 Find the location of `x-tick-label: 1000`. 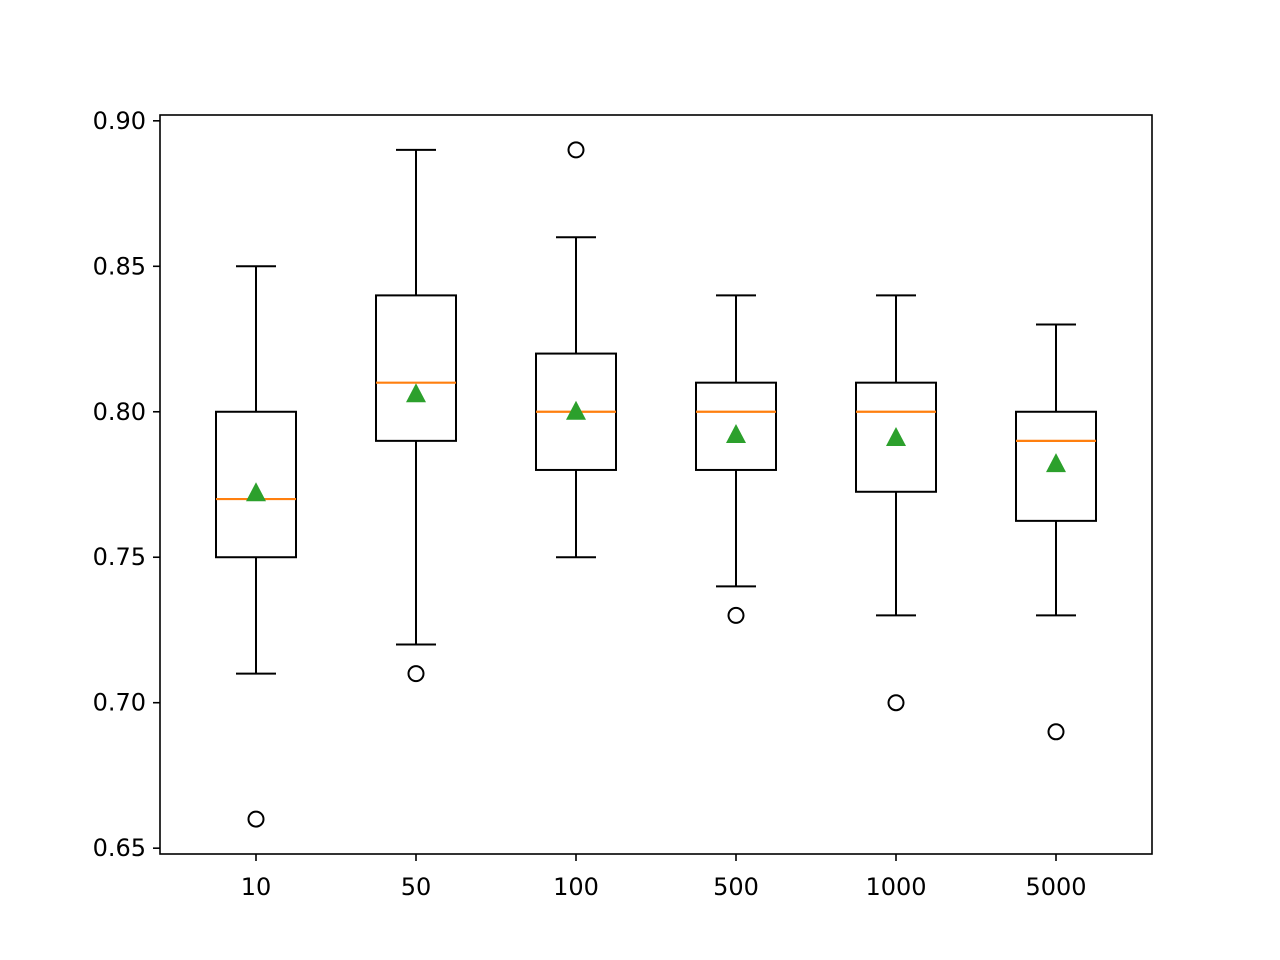

x-tick-label: 1000 is located at coordinates (895, 887).